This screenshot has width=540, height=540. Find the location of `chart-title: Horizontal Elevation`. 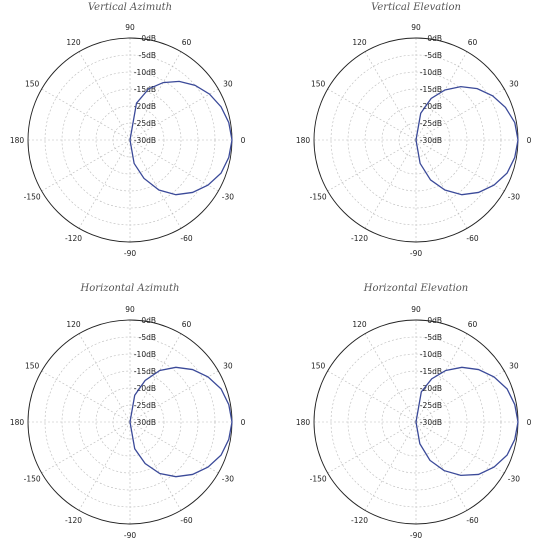

chart-title: Horizontal Elevation is located at coordinates (416, 288).